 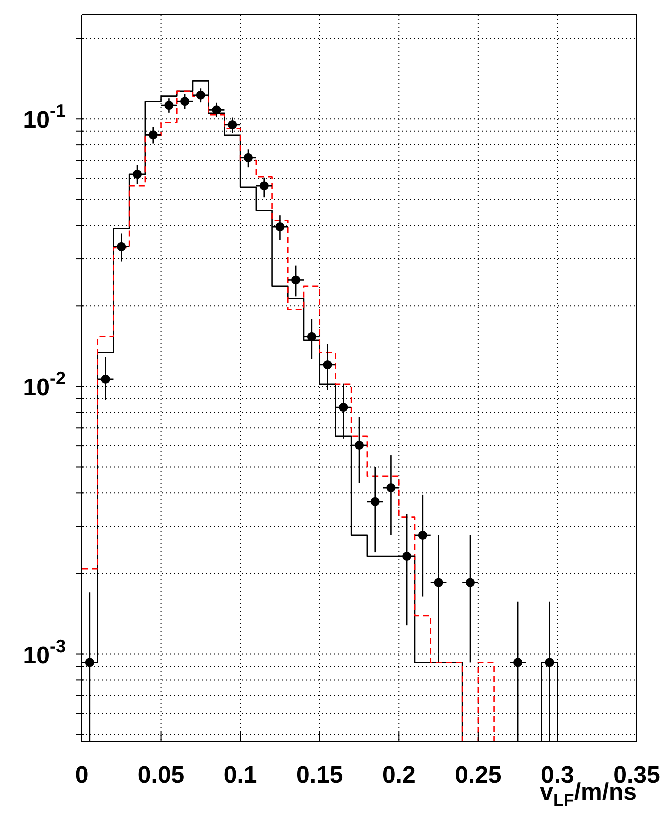 I want to click on x-tick-label: 0.15, so click(x=320, y=776).